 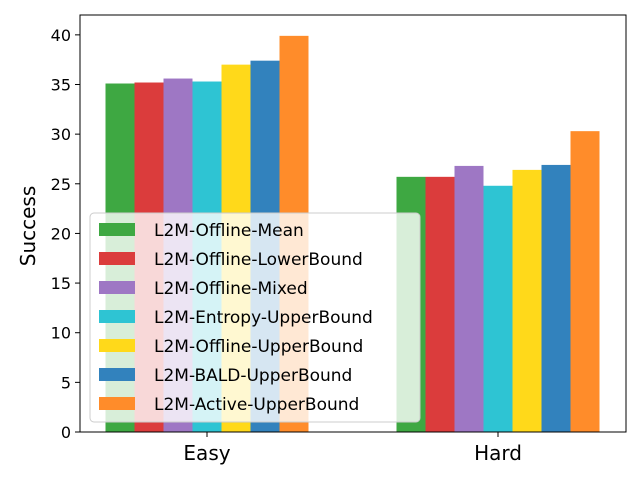 I want to click on bar-l2m-offline-upperbound-hard, so click(x=527, y=300).